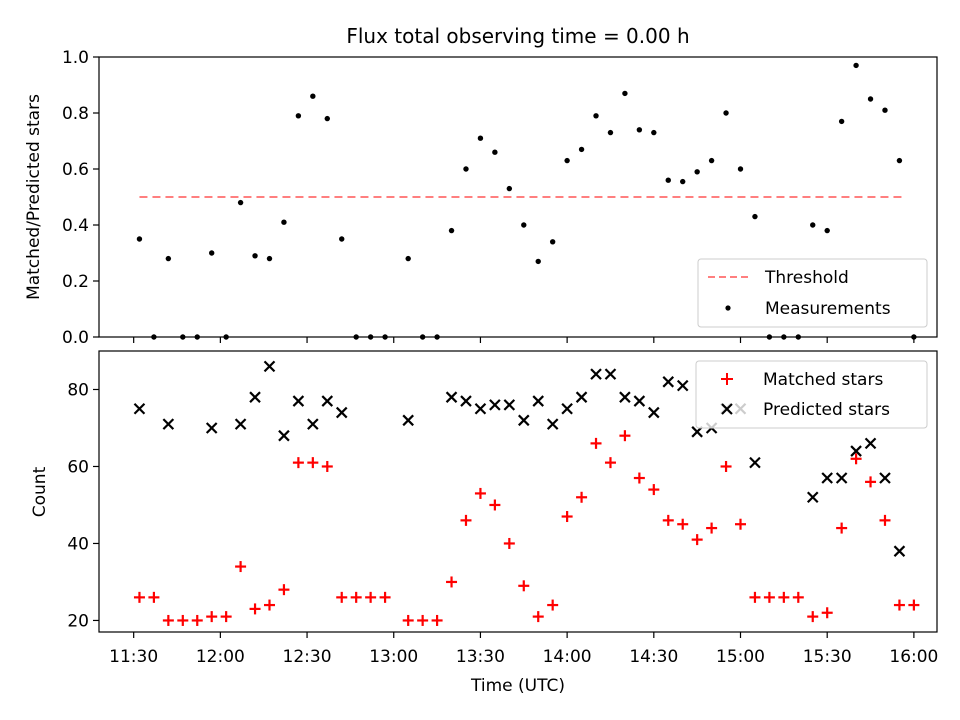 The width and height of the screenshot is (960, 720). I want to click on bottom-y-tick-label: 60, so click(78, 467).